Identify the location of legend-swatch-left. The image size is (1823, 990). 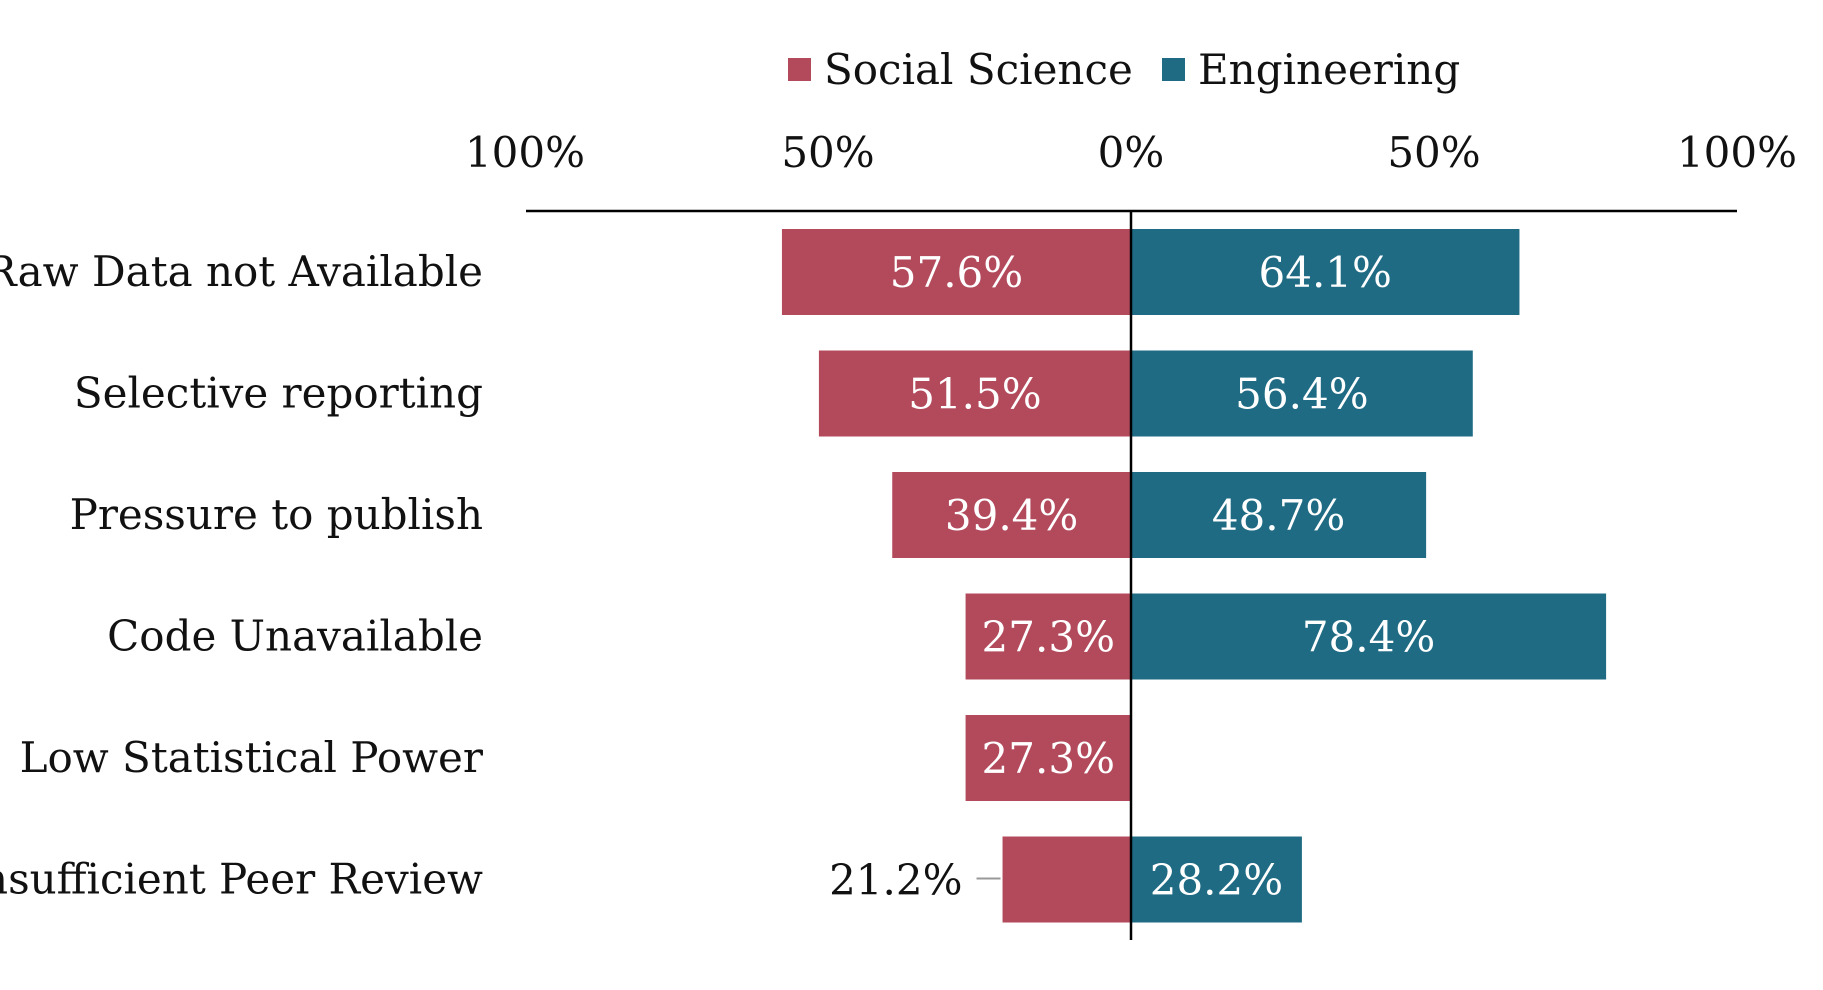
(799, 69).